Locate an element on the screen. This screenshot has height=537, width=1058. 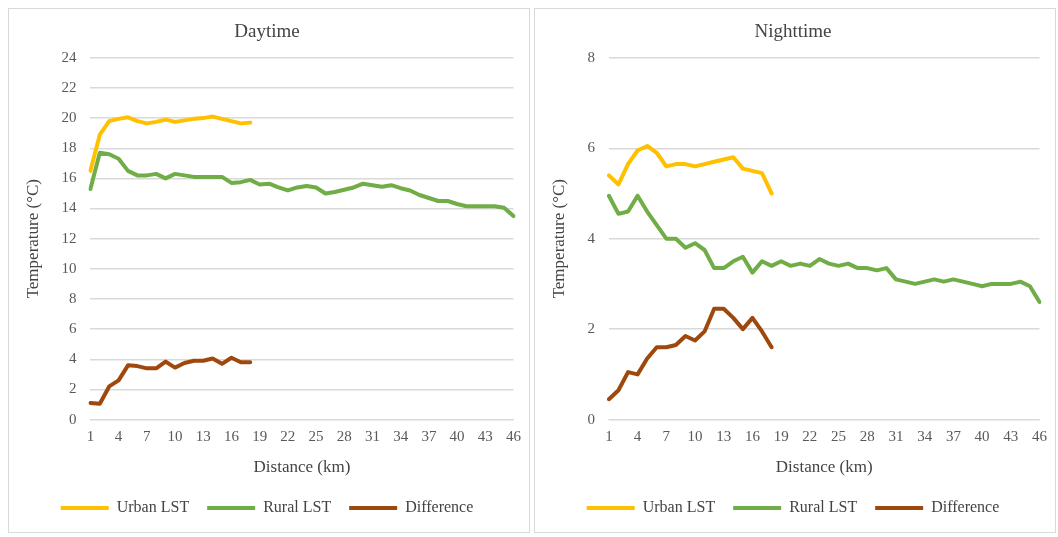
y-tick-label: 20 is located at coordinates (69, 117).